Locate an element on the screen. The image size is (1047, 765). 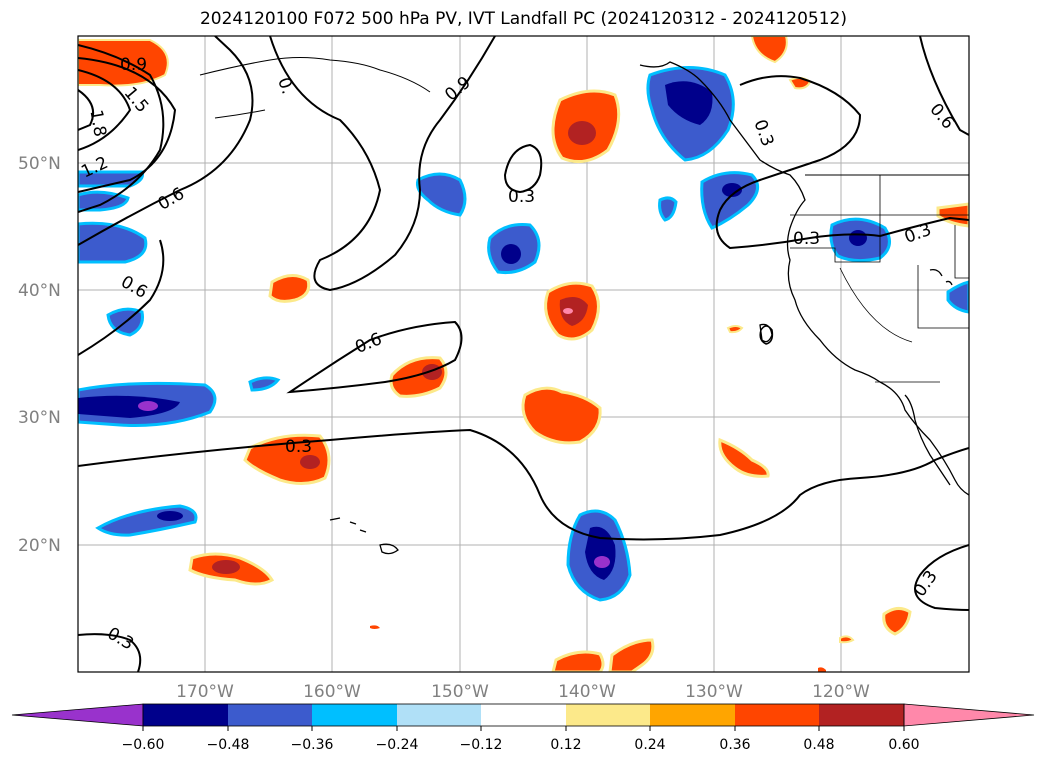
lon-label-150w: 150°W is located at coordinates (460, 692).